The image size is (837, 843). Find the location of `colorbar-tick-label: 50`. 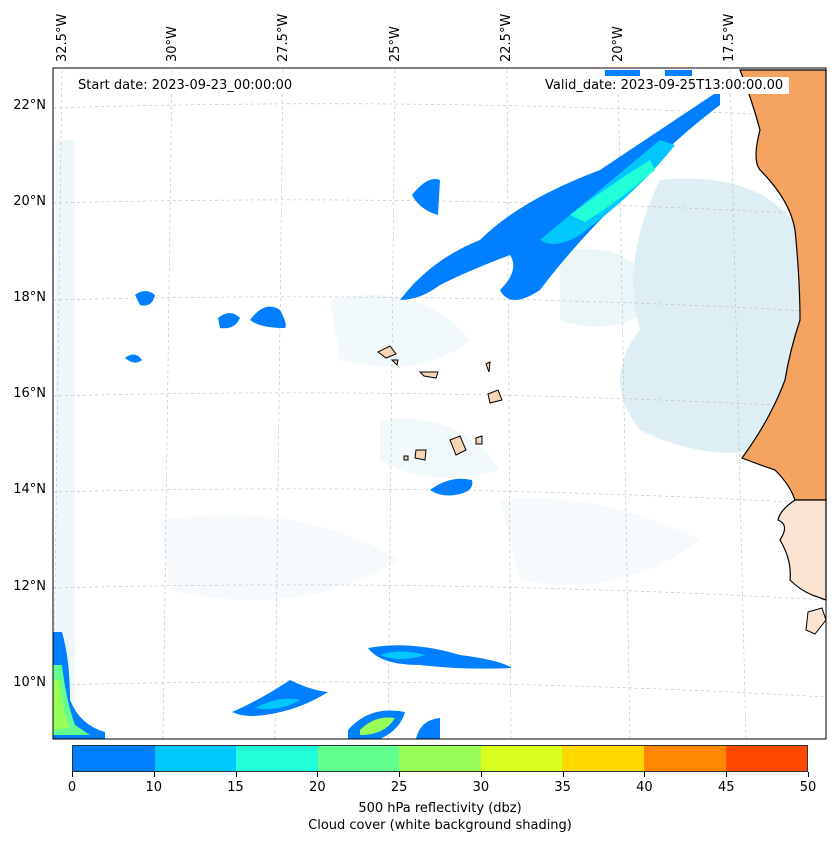

colorbar-tick-label: 50 is located at coordinates (808, 787).